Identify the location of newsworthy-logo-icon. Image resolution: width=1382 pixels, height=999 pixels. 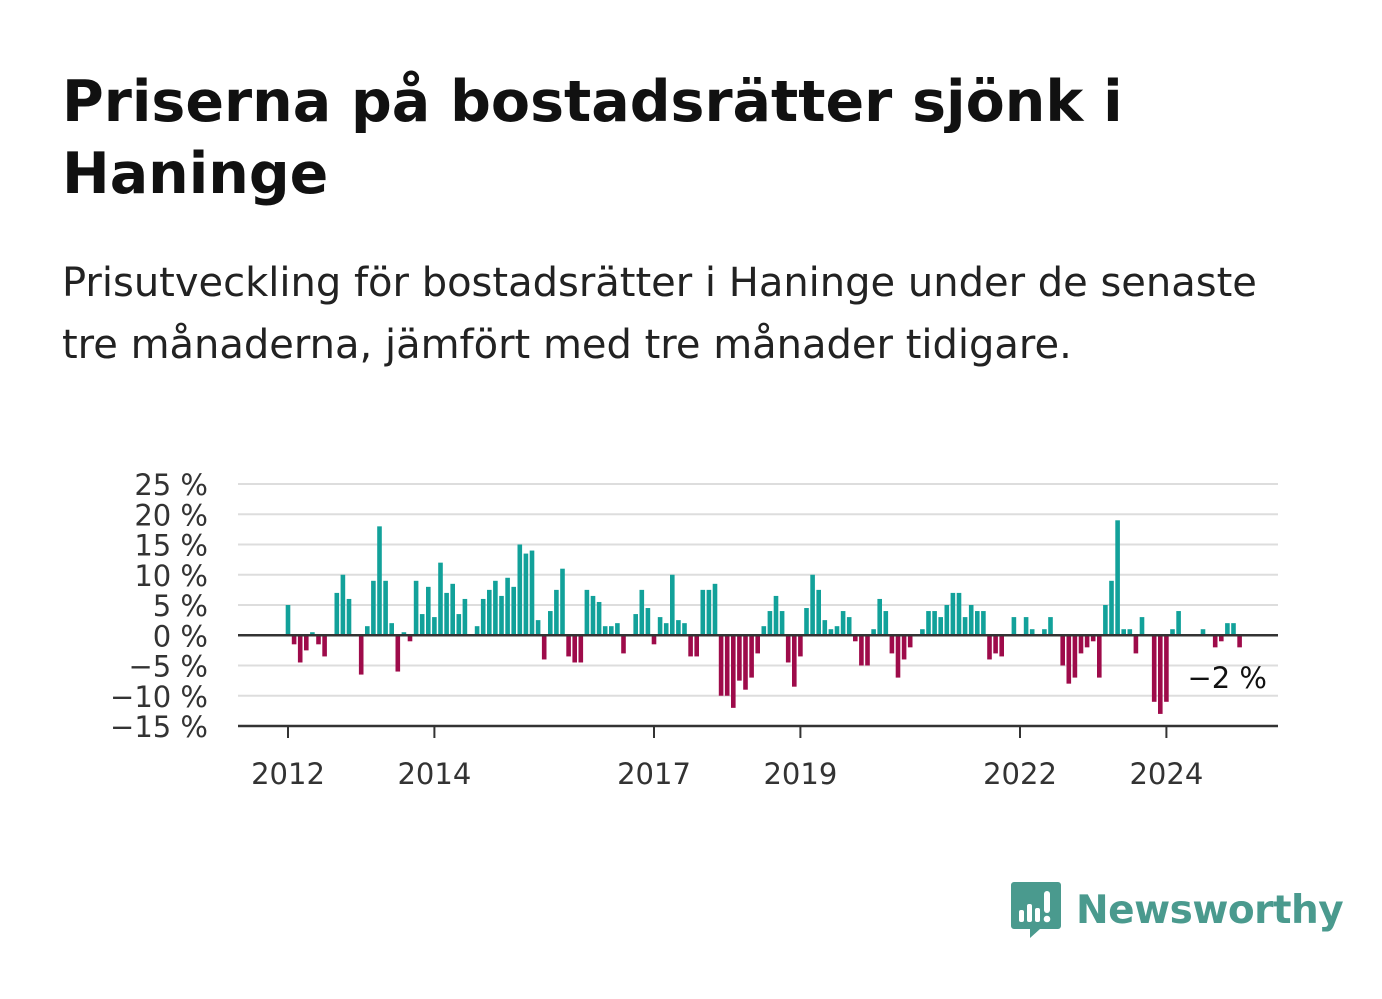
(1036, 910).